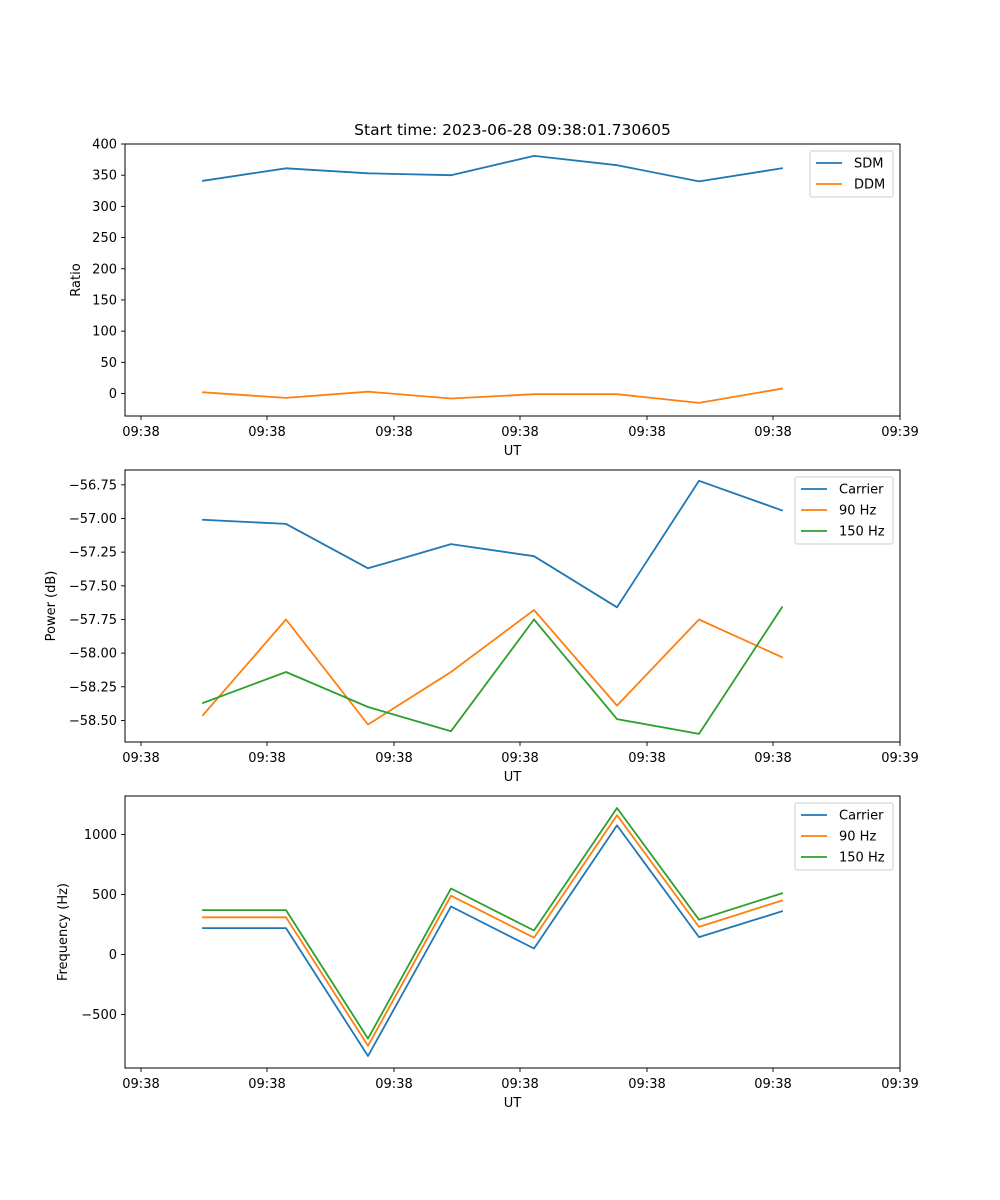 The width and height of the screenshot is (1000, 1200). Describe the element at coordinates (851, 174) in the screenshot. I see `legend: SDM DDM` at that location.